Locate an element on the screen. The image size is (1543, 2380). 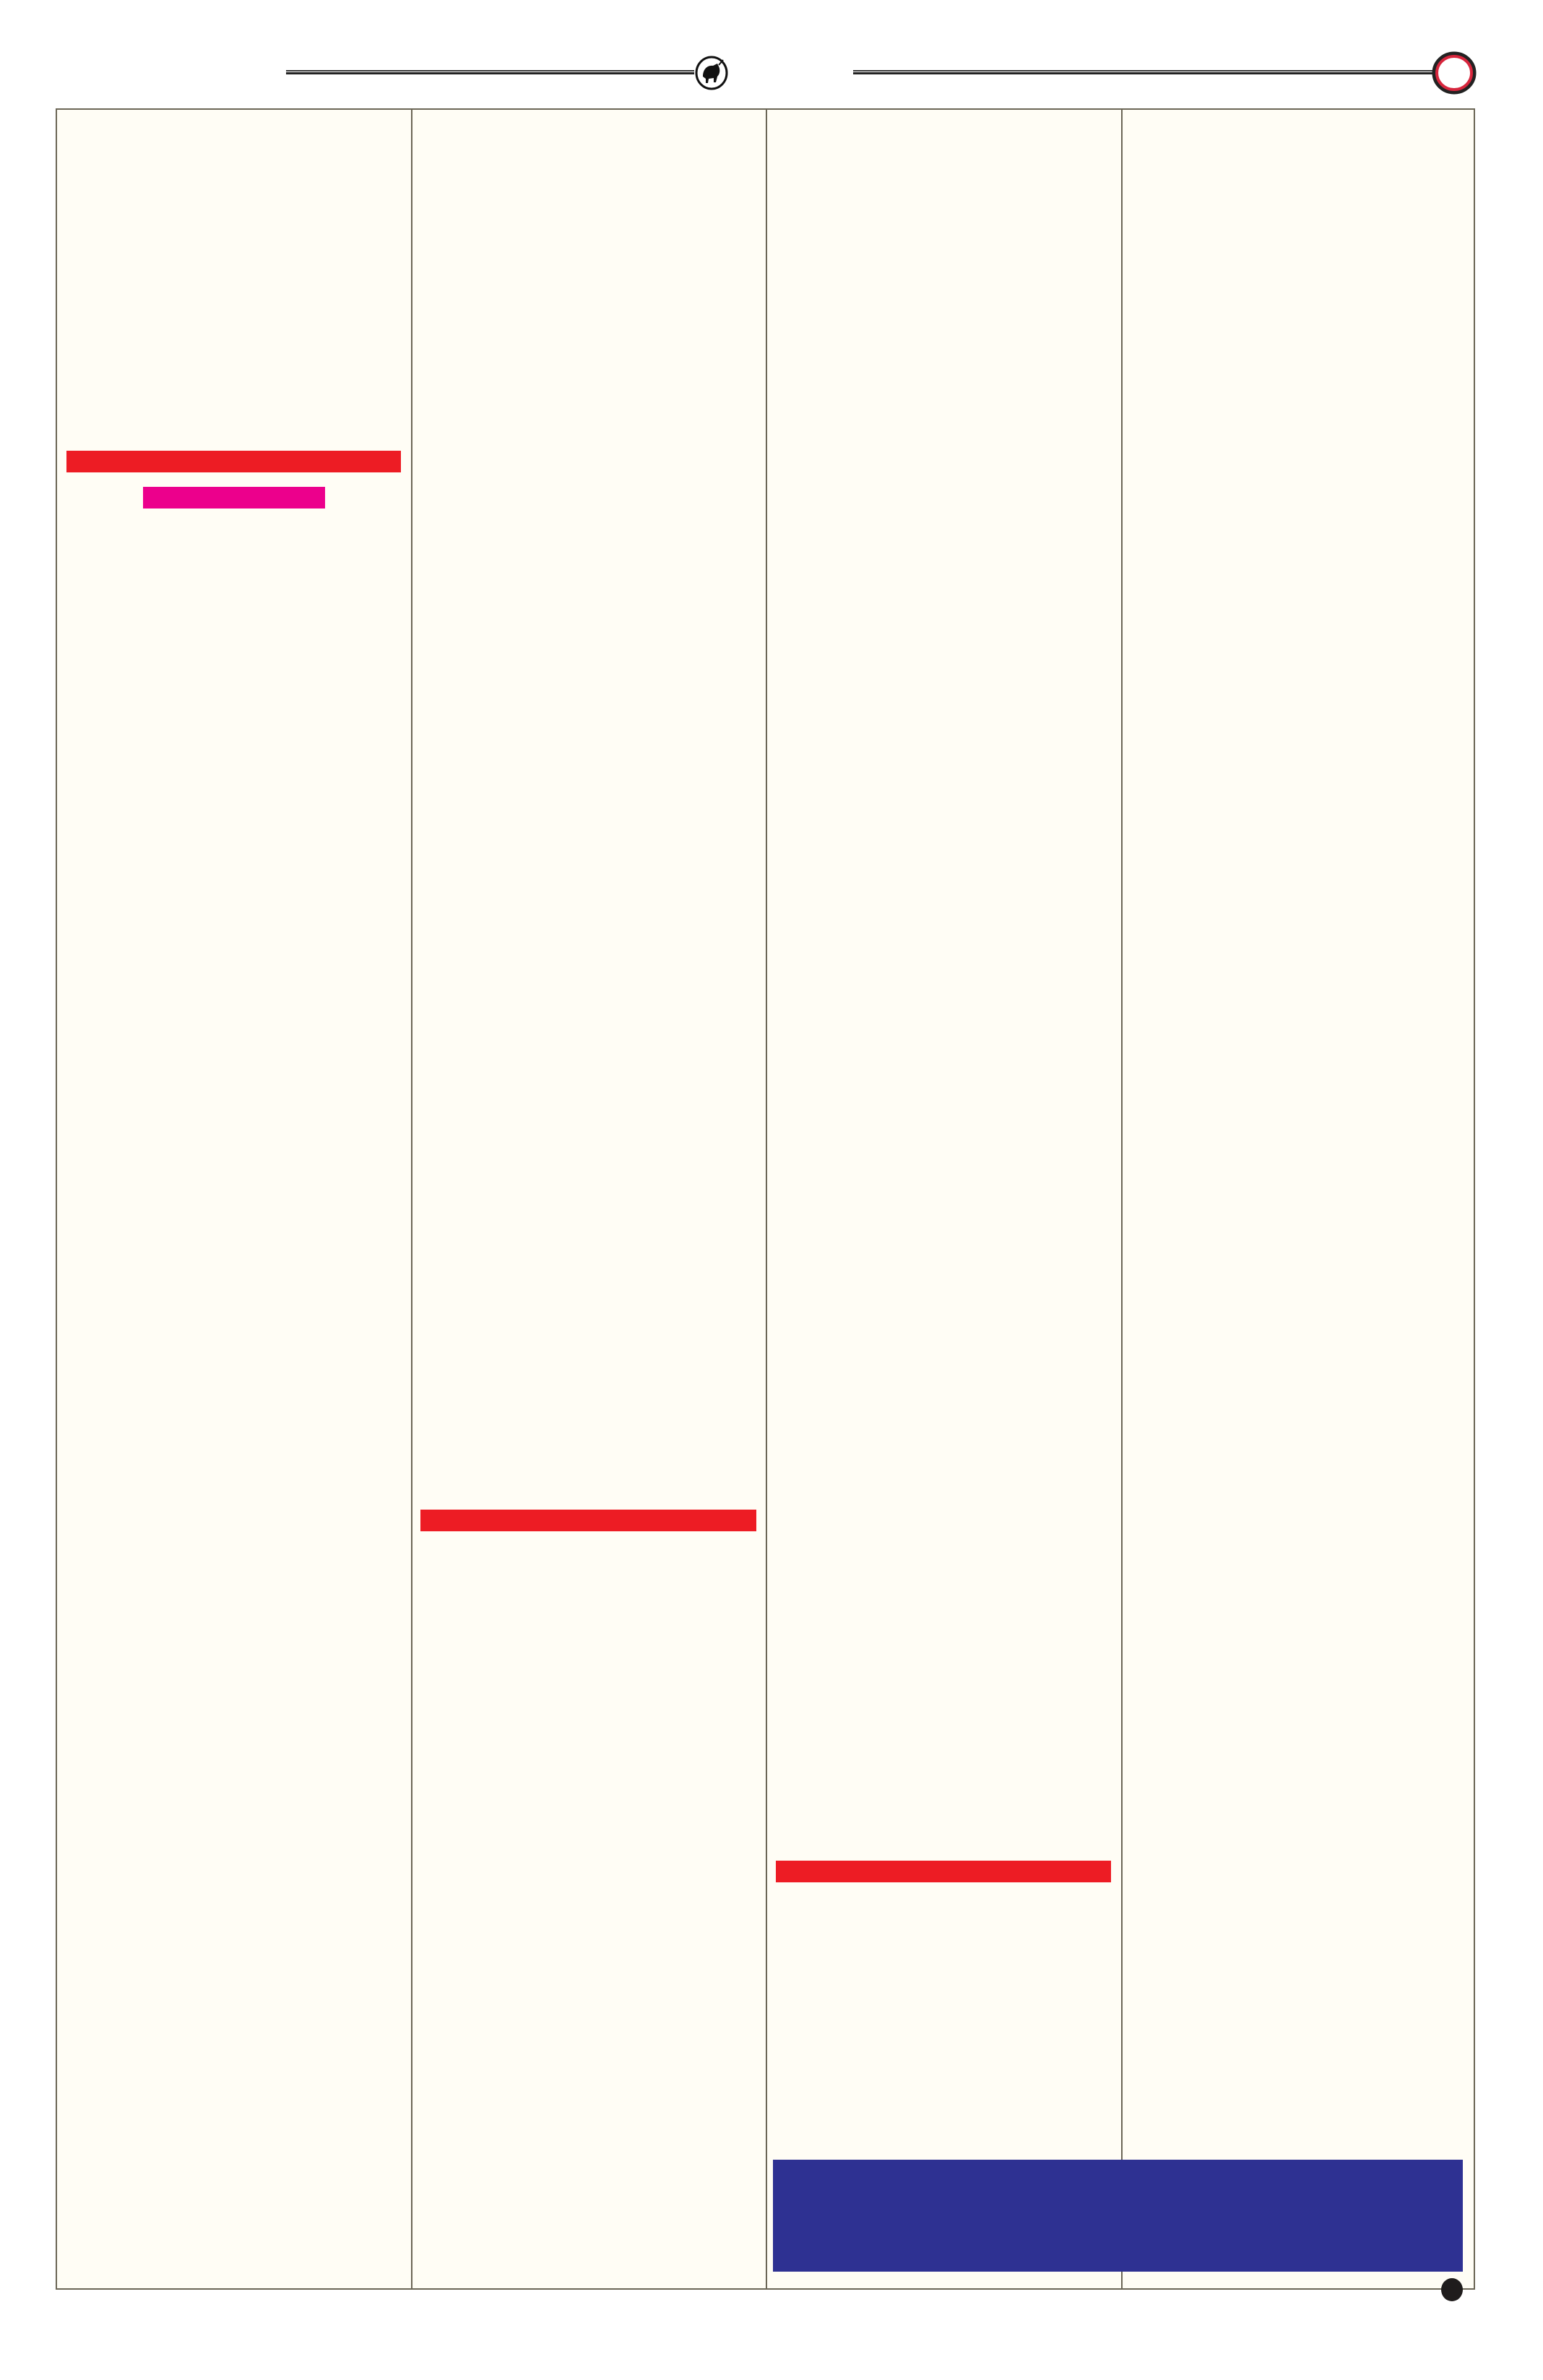
red-ring-icon is located at coordinates (1454, 73).